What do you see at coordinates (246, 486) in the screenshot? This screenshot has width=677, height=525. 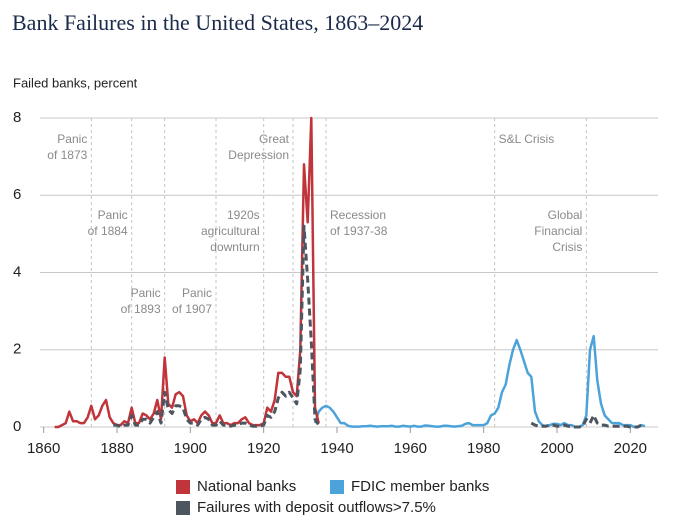 I see `legend-label: National banks` at bounding box center [246, 486].